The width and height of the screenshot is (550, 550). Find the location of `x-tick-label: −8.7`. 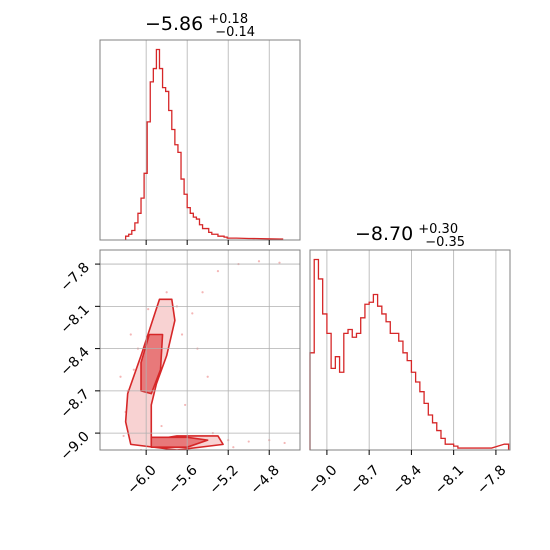

x-tick-label: −8.7 is located at coordinates (364, 479).